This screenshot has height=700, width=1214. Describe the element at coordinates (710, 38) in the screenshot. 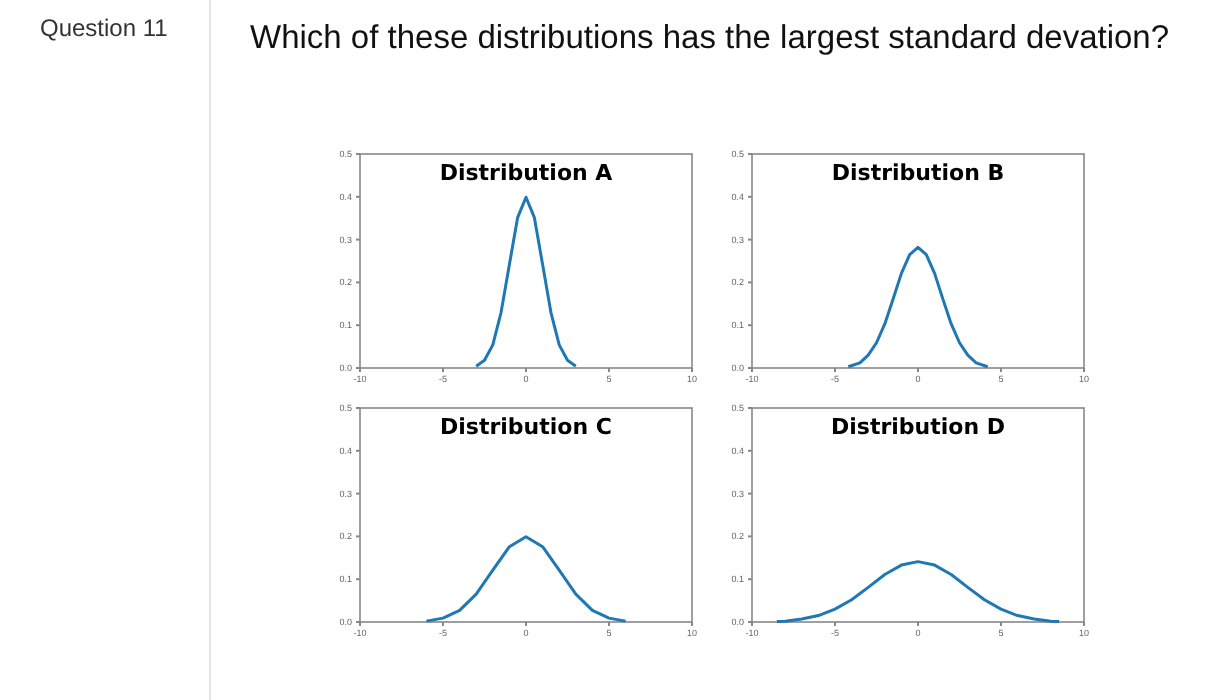

I see `text: Which of these distributions has the largest standard devation?` at that location.